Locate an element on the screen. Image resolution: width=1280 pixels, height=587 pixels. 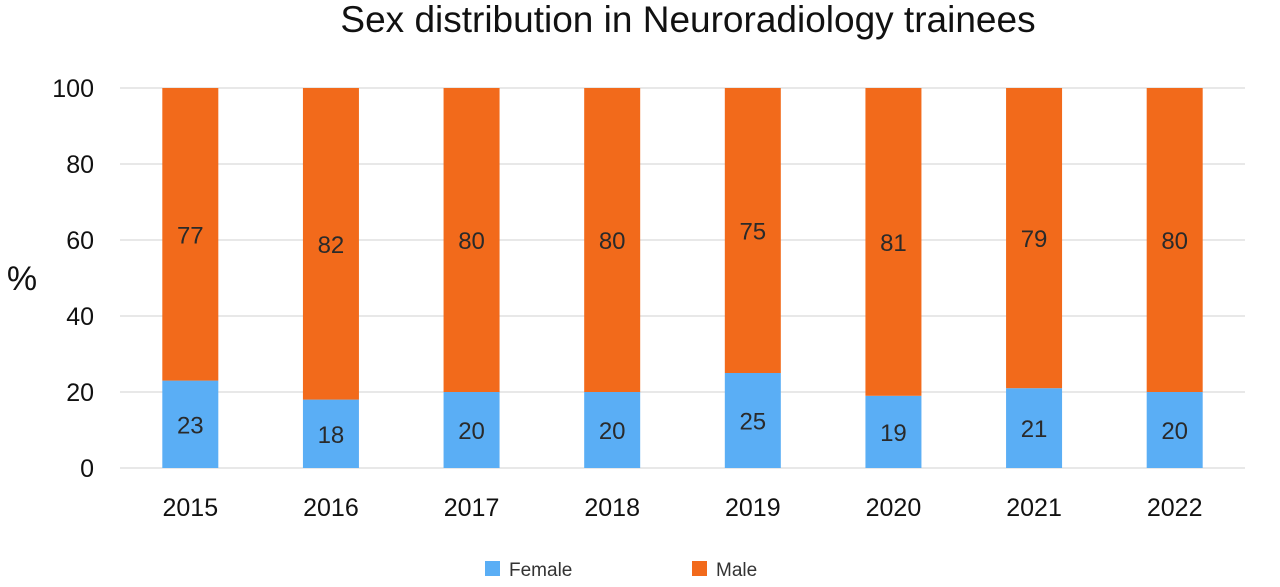
data-label-female: 18 is located at coordinates (331, 435).